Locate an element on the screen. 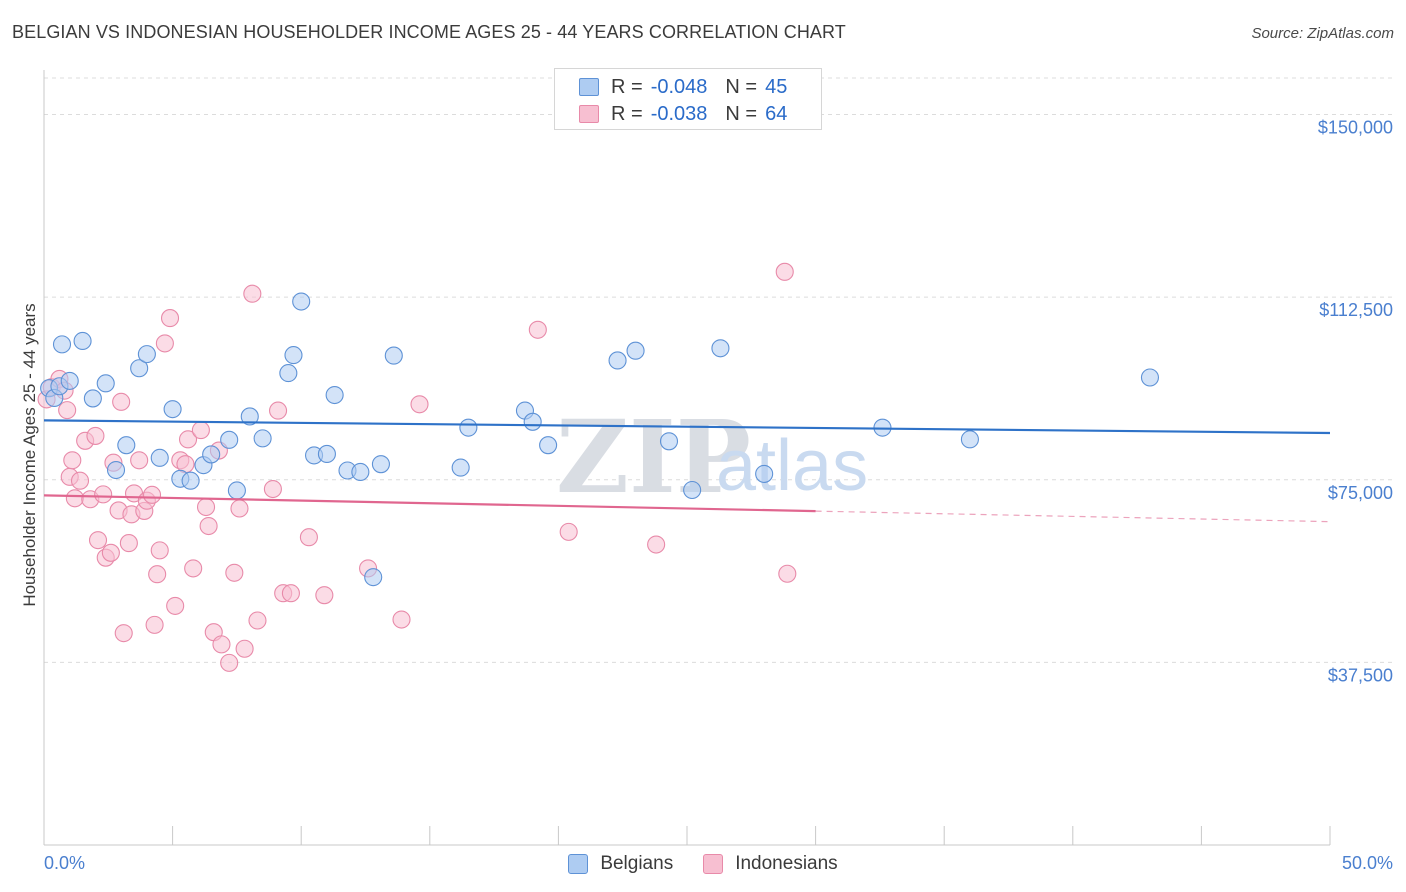  indonesians-trend-line-extension is located at coordinates (1073, 516).